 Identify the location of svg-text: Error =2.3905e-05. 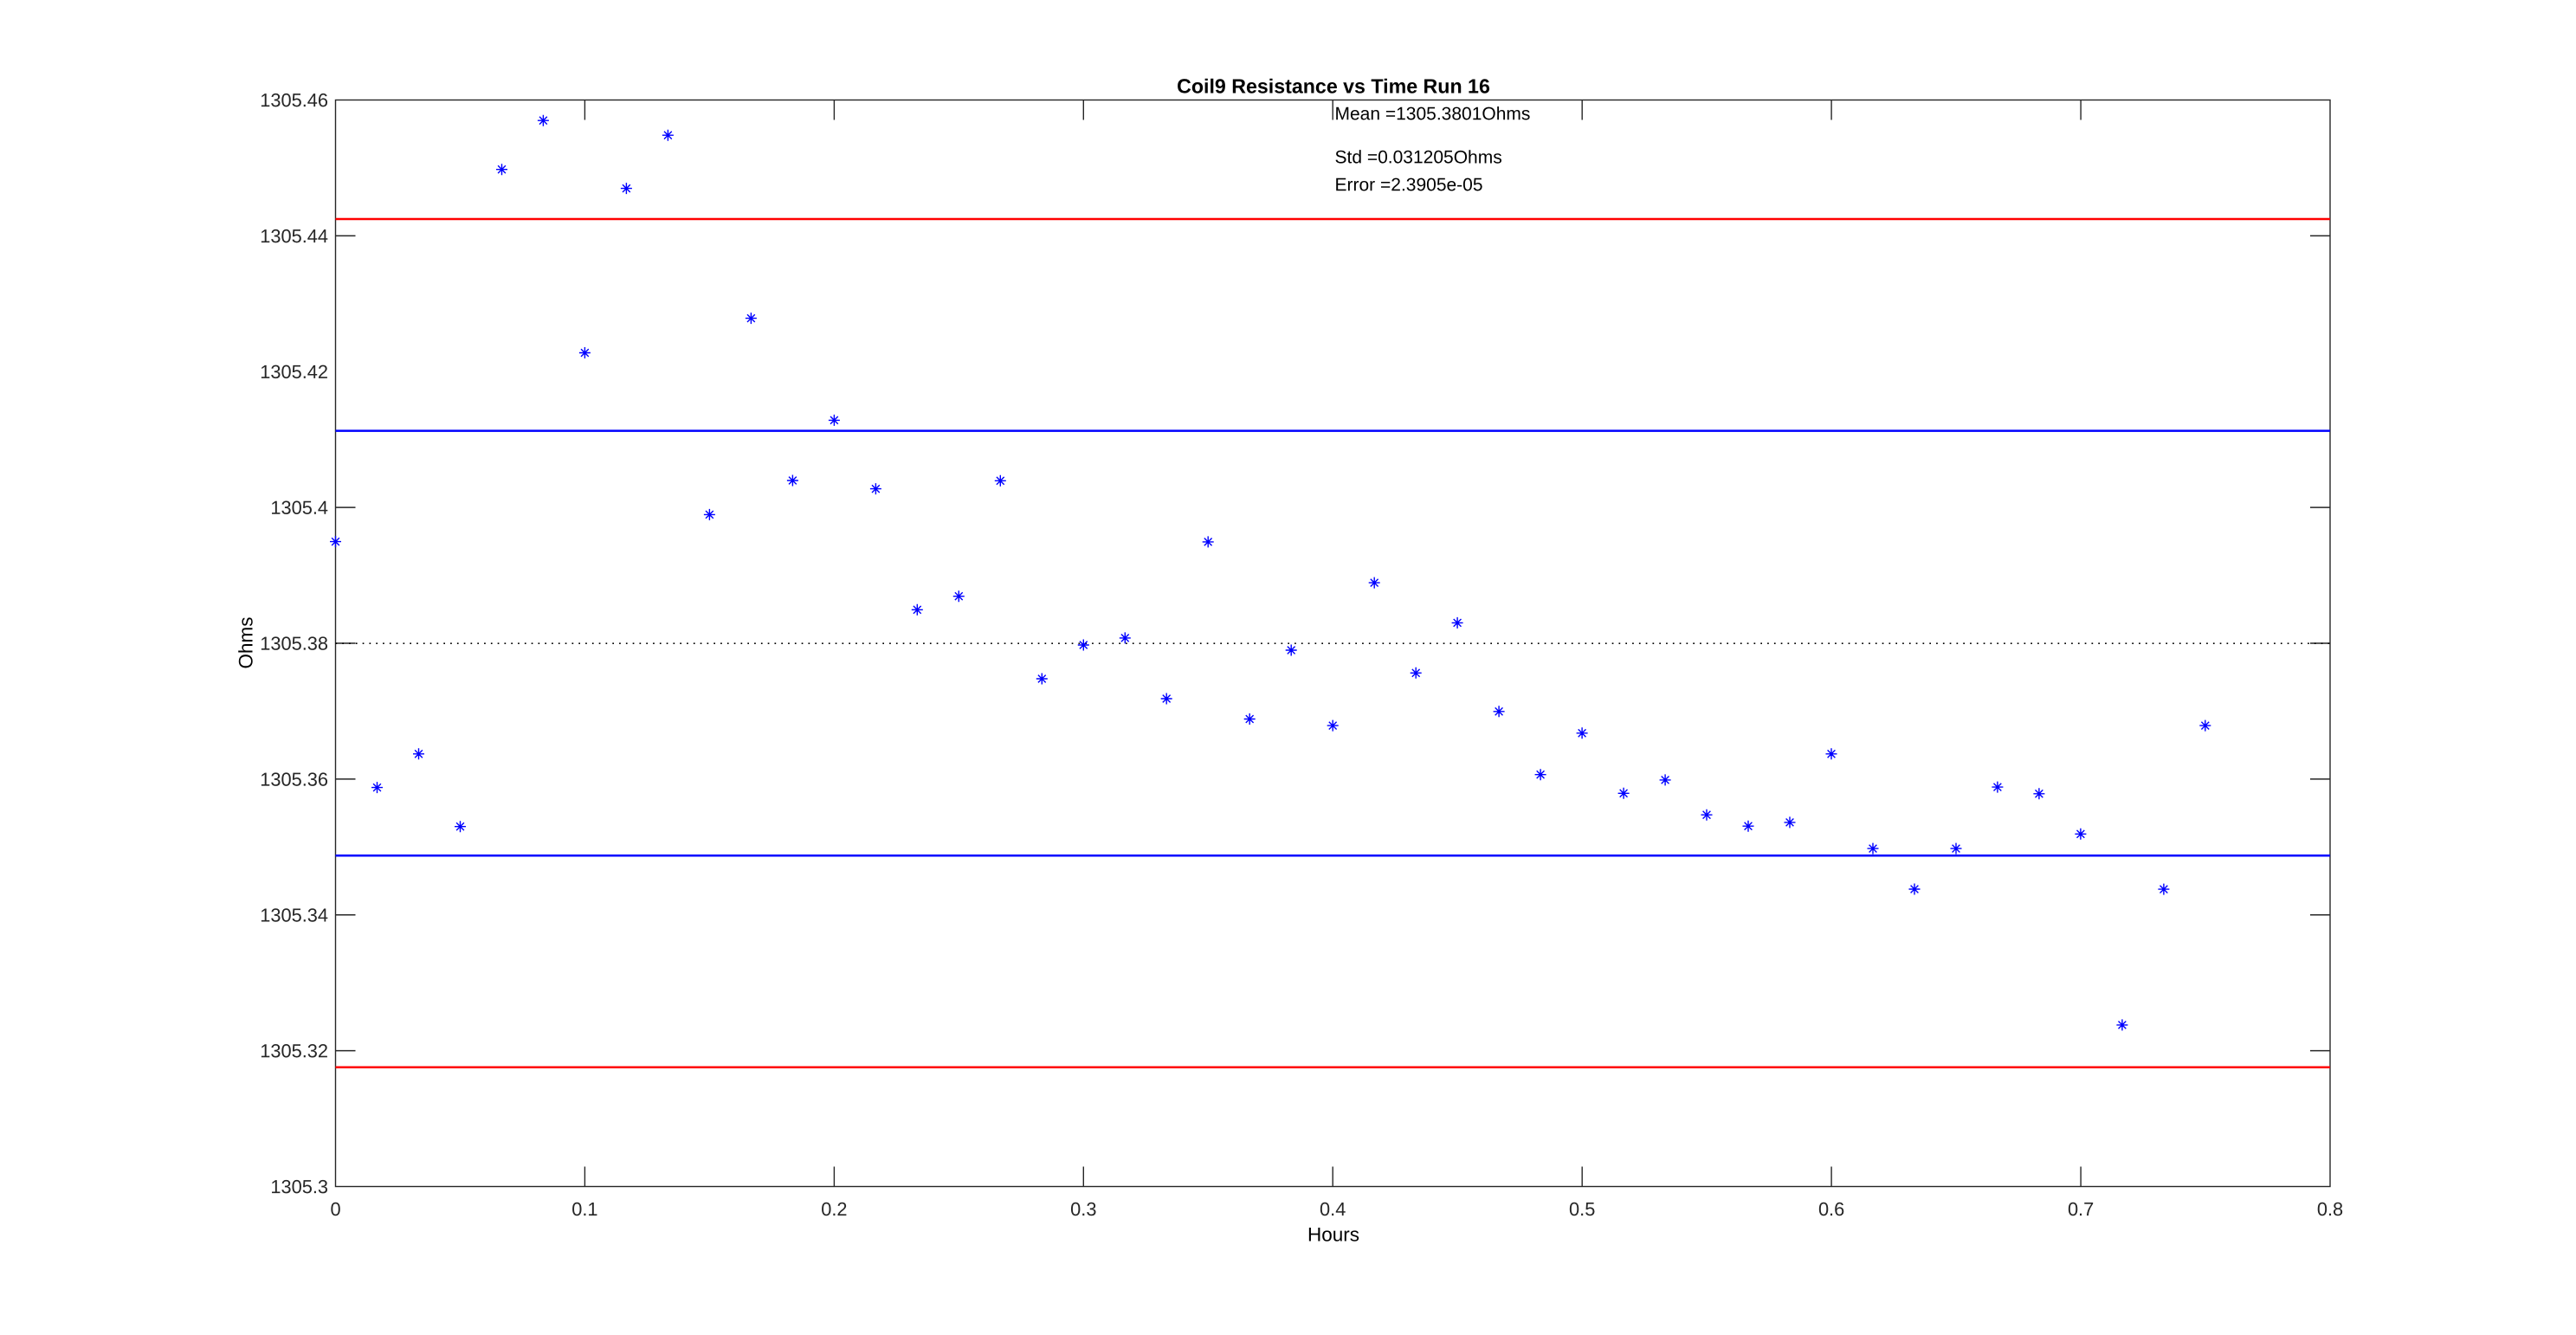
(1408, 185).